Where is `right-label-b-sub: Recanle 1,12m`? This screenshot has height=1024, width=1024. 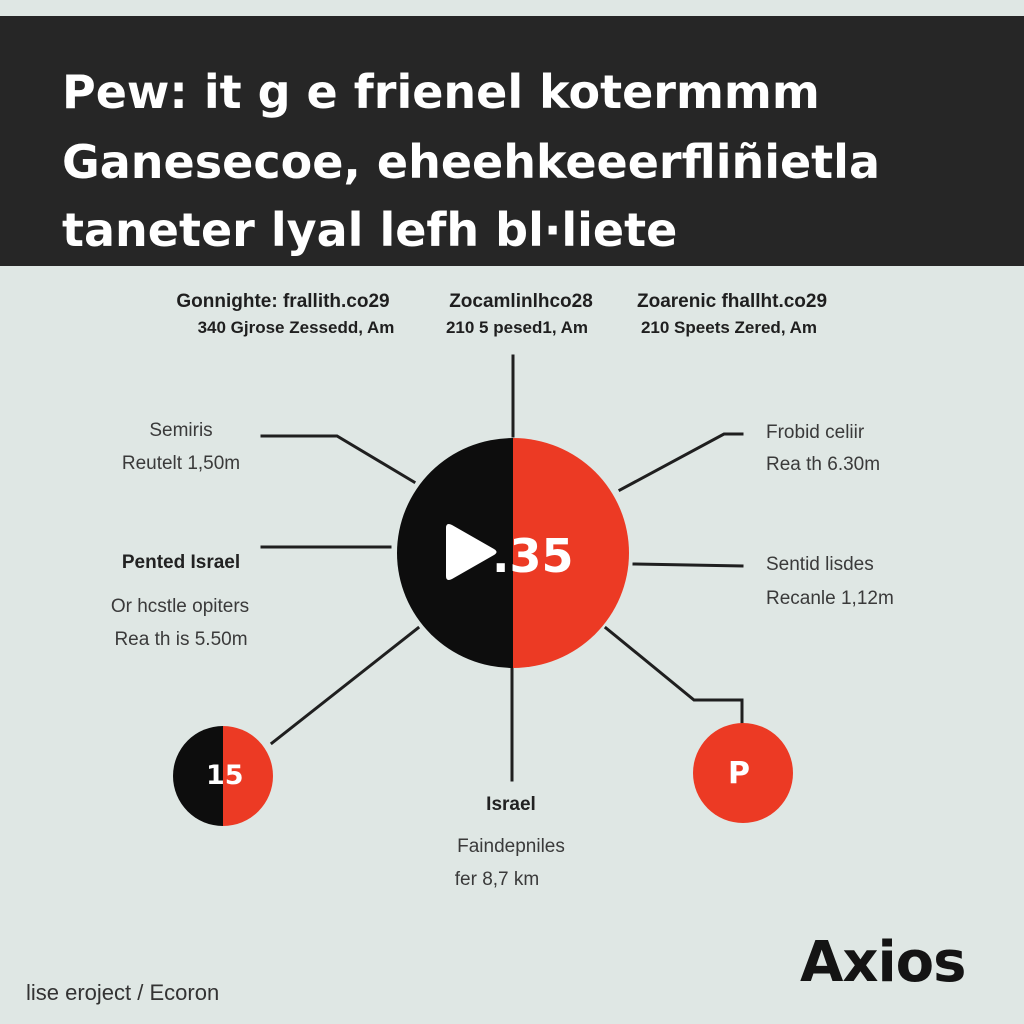 right-label-b-sub: Recanle 1,12m is located at coordinates (830, 598).